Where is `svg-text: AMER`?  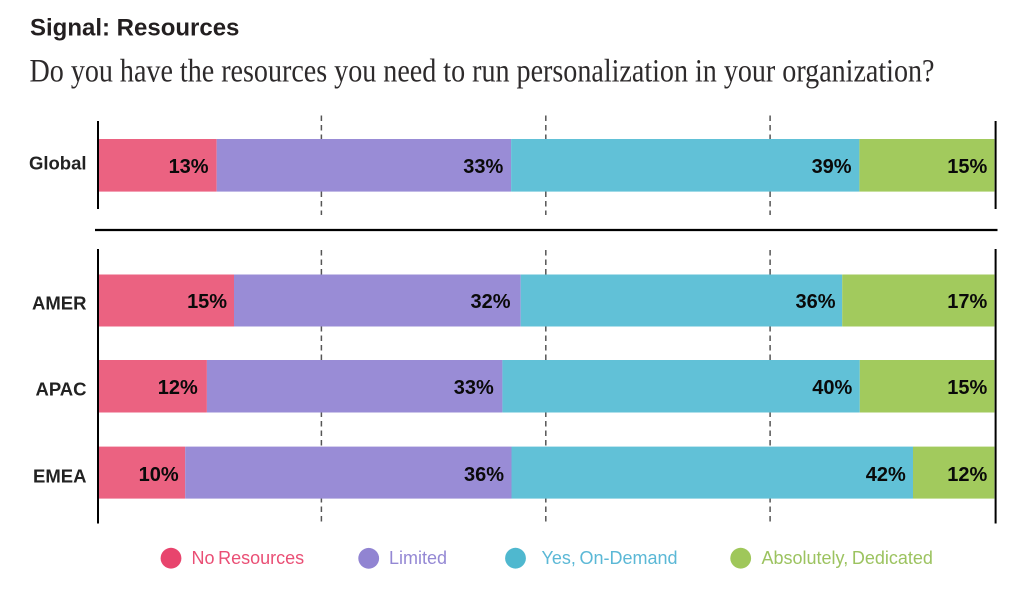
svg-text: AMER is located at coordinates (59, 302).